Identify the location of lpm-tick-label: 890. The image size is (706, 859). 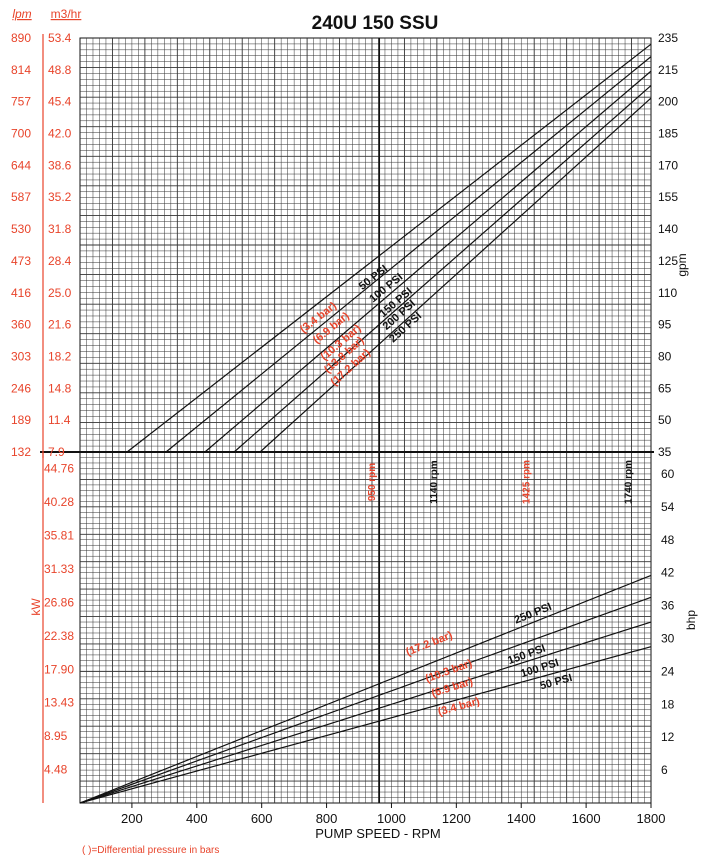
(21, 38).